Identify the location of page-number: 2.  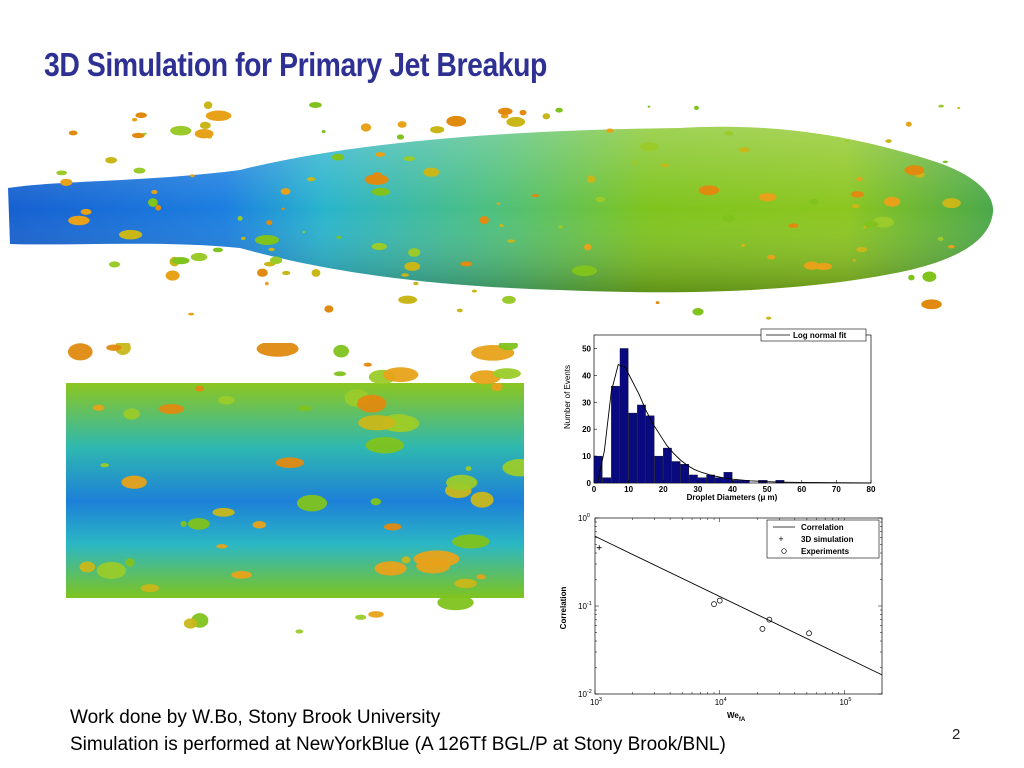
(956, 734).